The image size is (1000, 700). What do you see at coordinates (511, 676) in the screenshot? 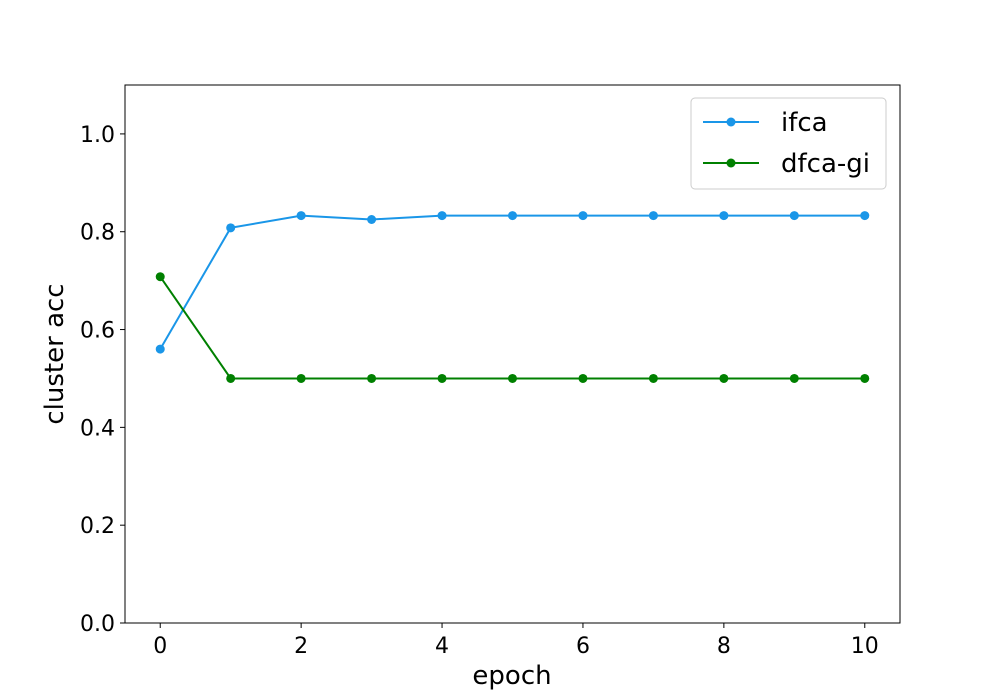
I see `x-axis-label: epoch` at bounding box center [511, 676].